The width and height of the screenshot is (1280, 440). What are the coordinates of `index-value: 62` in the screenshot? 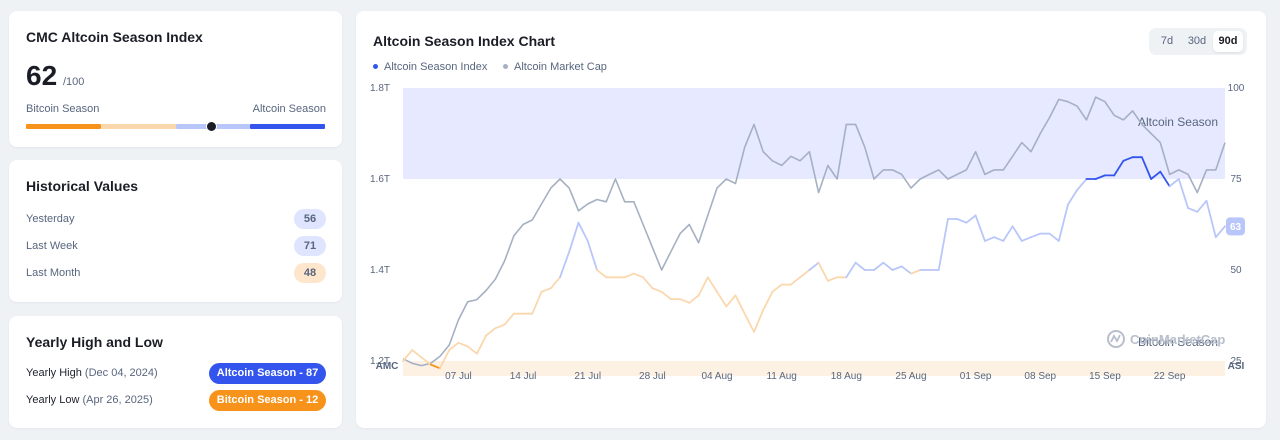 It's located at (42, 75).